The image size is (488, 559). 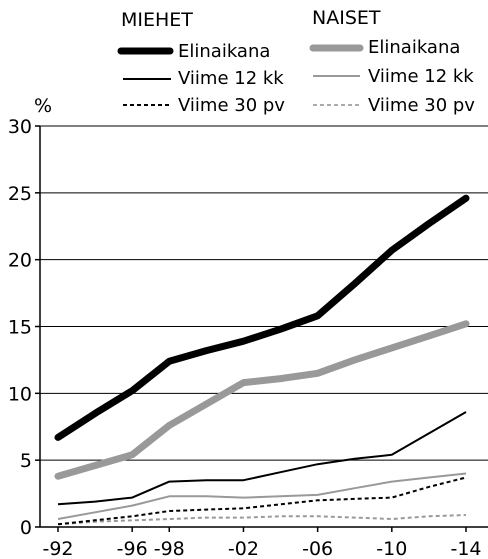 What do you see at coordinates (262, 520) in the screenshot?
I see `series-line-naiset-viime30pv` at bounding box center [262, 520].